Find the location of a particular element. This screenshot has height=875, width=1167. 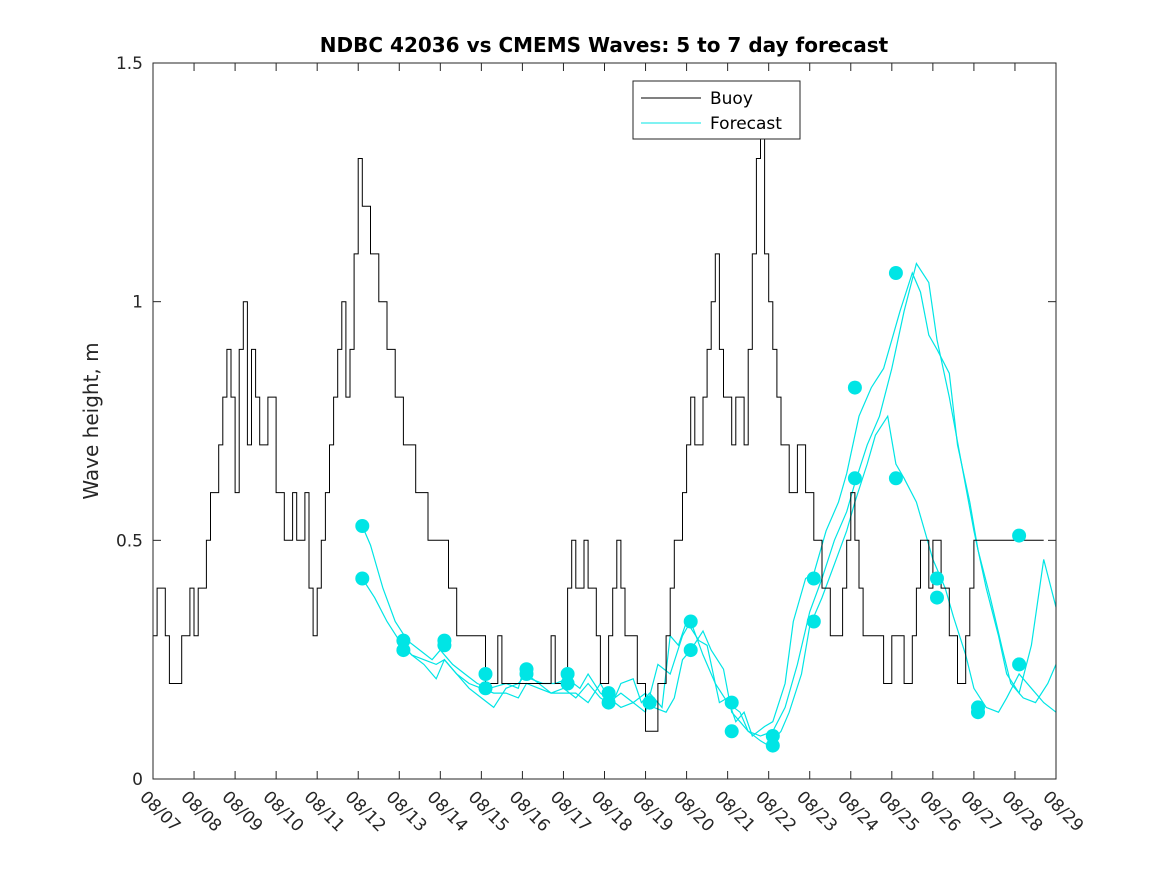

y-tick-label: 0 is located at coordinates (137, 780).